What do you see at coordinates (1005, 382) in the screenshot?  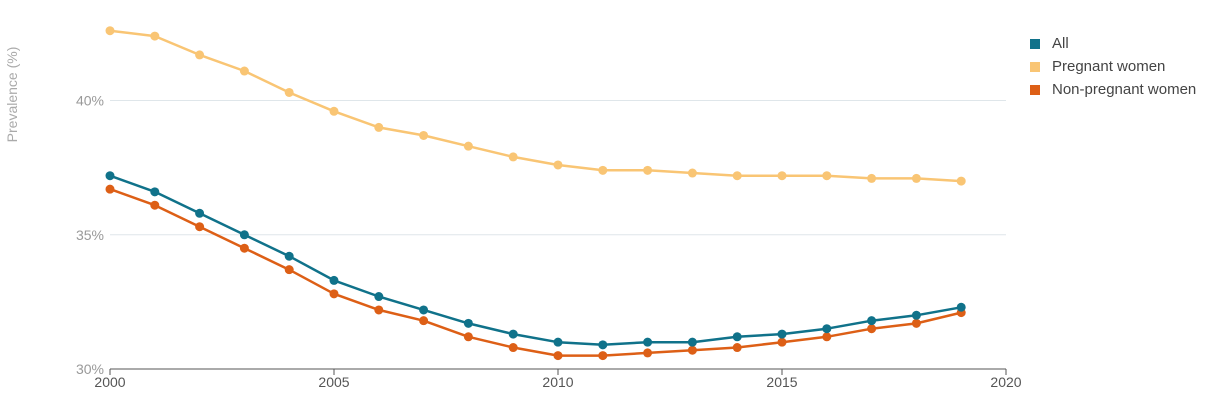 I see `x-tick-label: 2020` at bounding box center [1005, 382].